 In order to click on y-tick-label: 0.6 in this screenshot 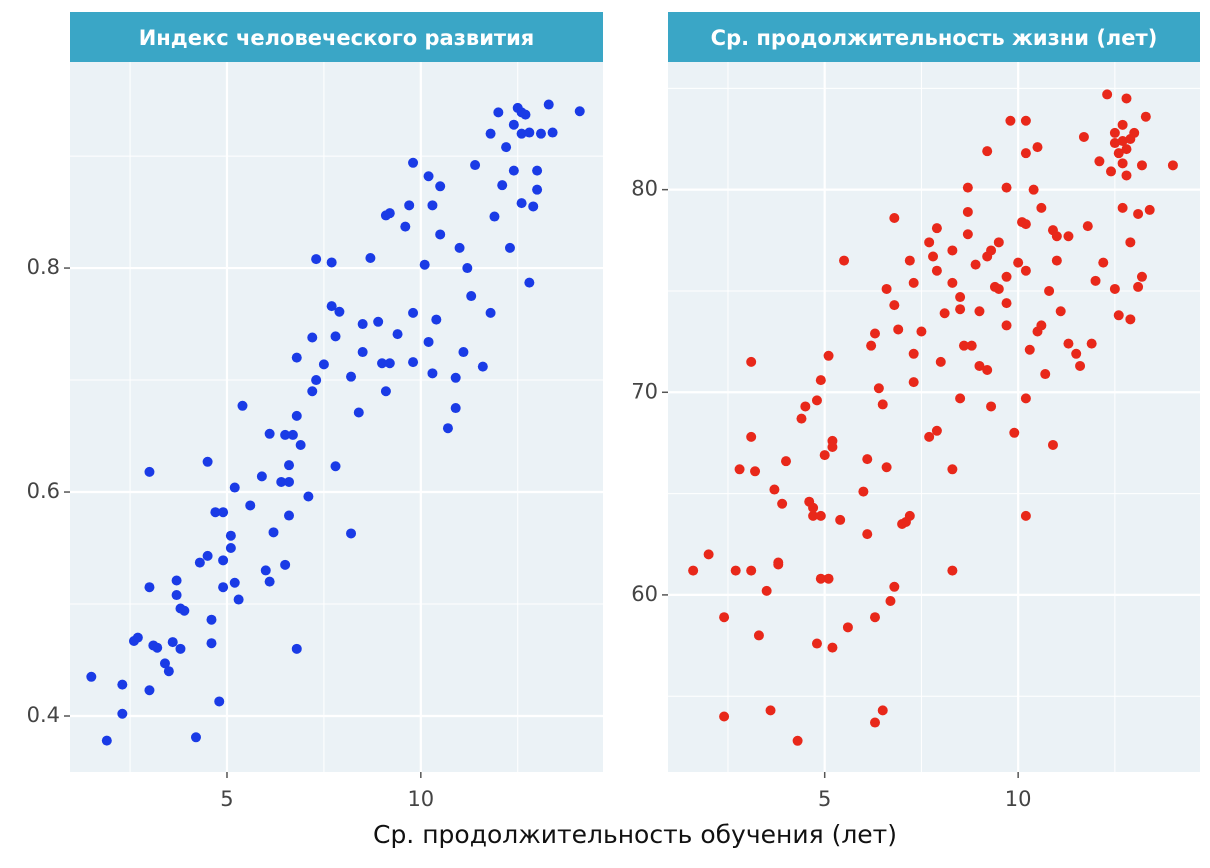, I will do `click(43, 491)`.